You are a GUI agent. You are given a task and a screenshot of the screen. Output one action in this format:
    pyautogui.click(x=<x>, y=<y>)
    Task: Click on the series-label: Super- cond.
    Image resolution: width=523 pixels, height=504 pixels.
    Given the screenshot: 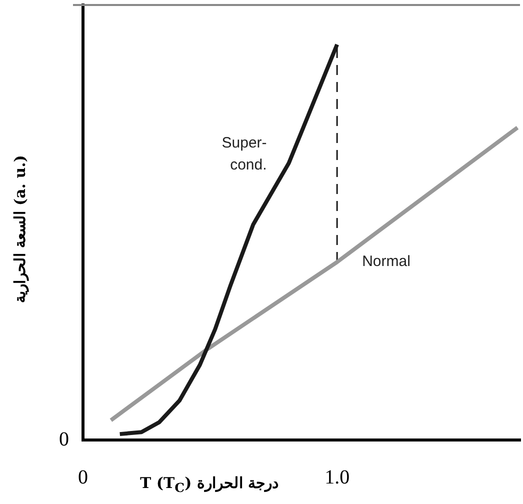 What is the action you would take?
    pyautogui.click(x=244, y=154)
    